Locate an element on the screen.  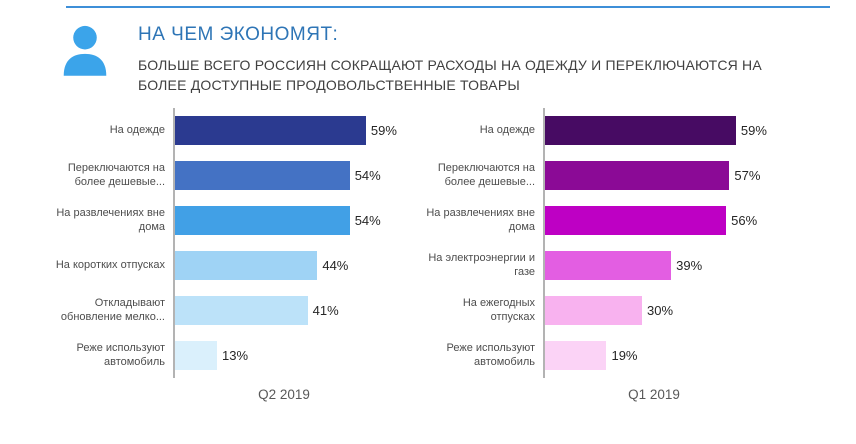
bar-row: На электроэнергии и газе 39% is located at coordinates (595, 265).